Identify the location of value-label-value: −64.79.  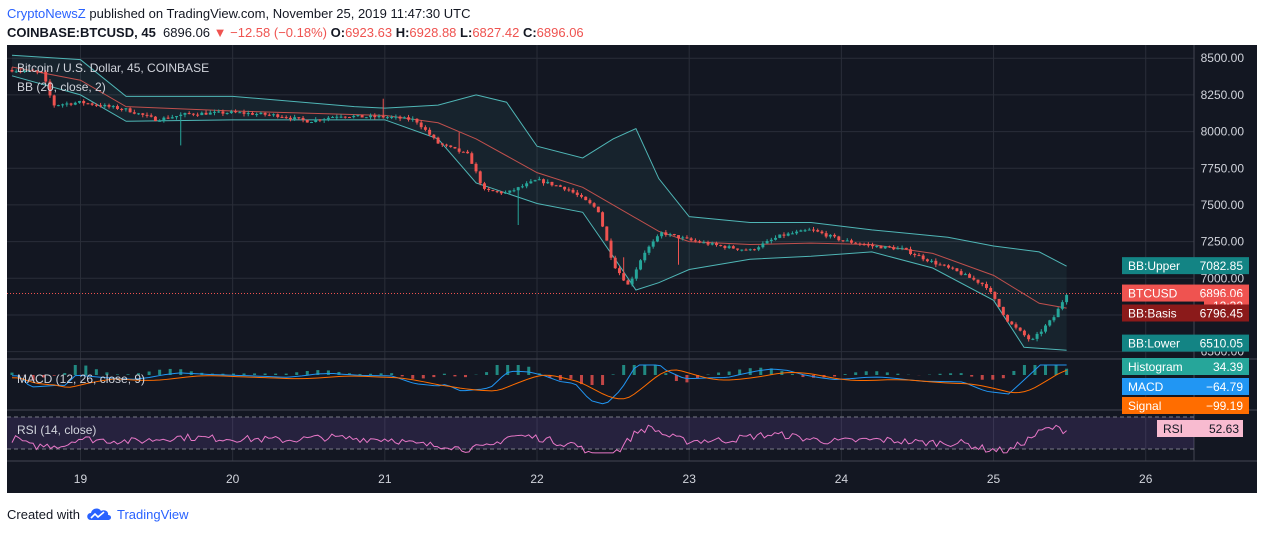
(1224, 387).